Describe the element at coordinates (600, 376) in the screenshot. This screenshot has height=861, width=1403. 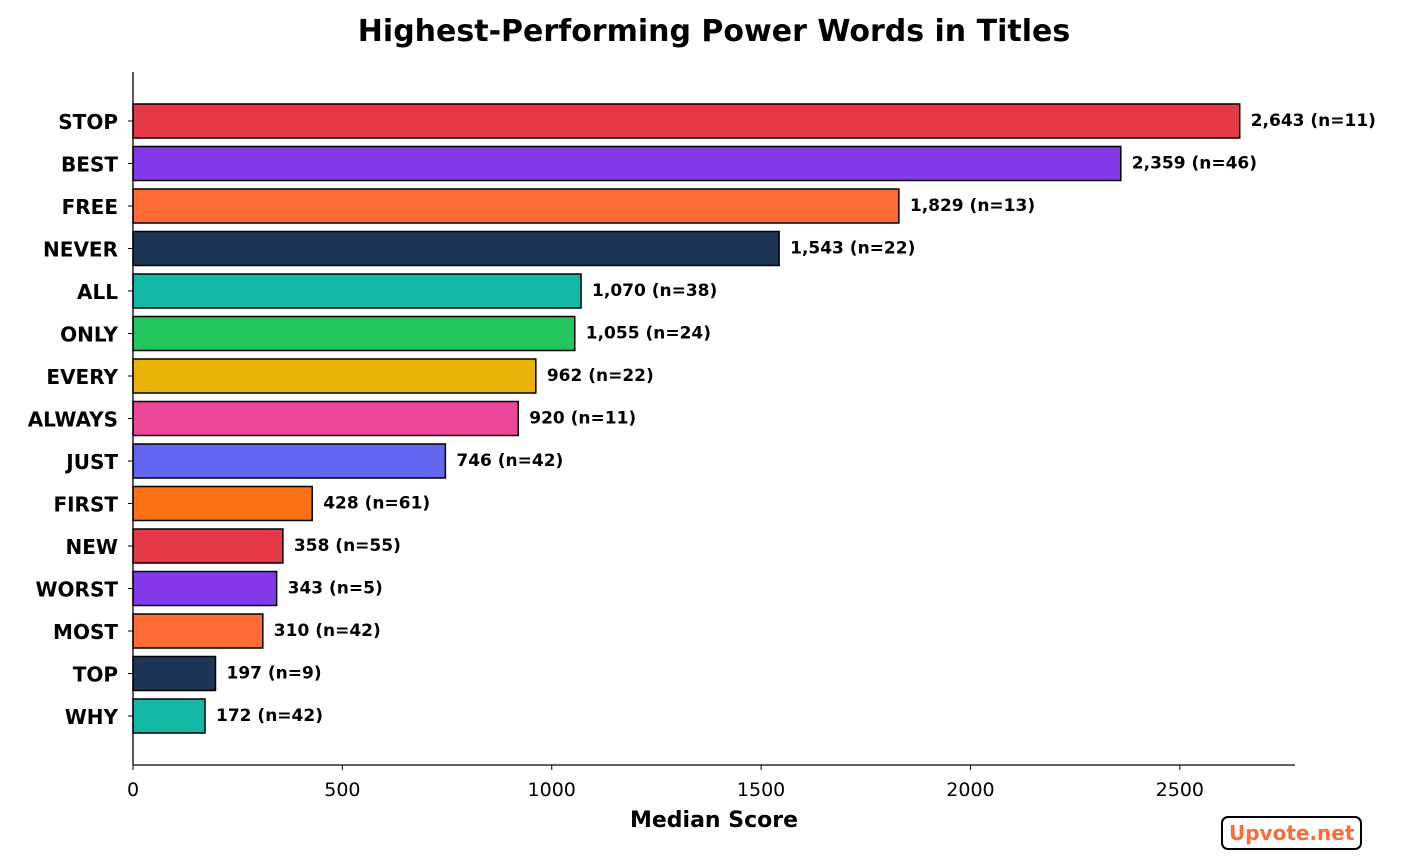
I see `data-label: 962 (n=22)` at that location.